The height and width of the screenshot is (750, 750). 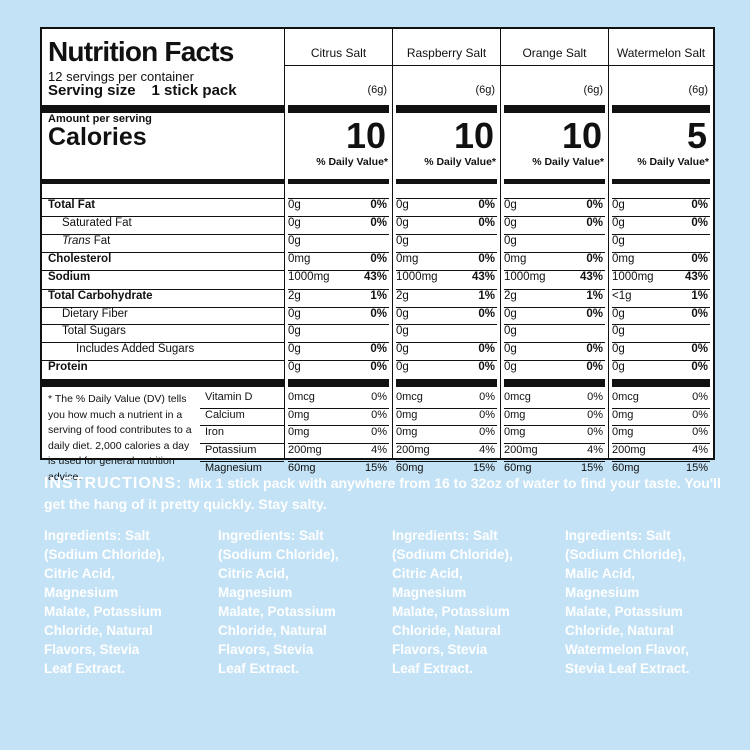 What do you see at coordinates (231, 450) in the screenshot?
I see `vitamin-label: Potassium` at bounding box center [231, 450].